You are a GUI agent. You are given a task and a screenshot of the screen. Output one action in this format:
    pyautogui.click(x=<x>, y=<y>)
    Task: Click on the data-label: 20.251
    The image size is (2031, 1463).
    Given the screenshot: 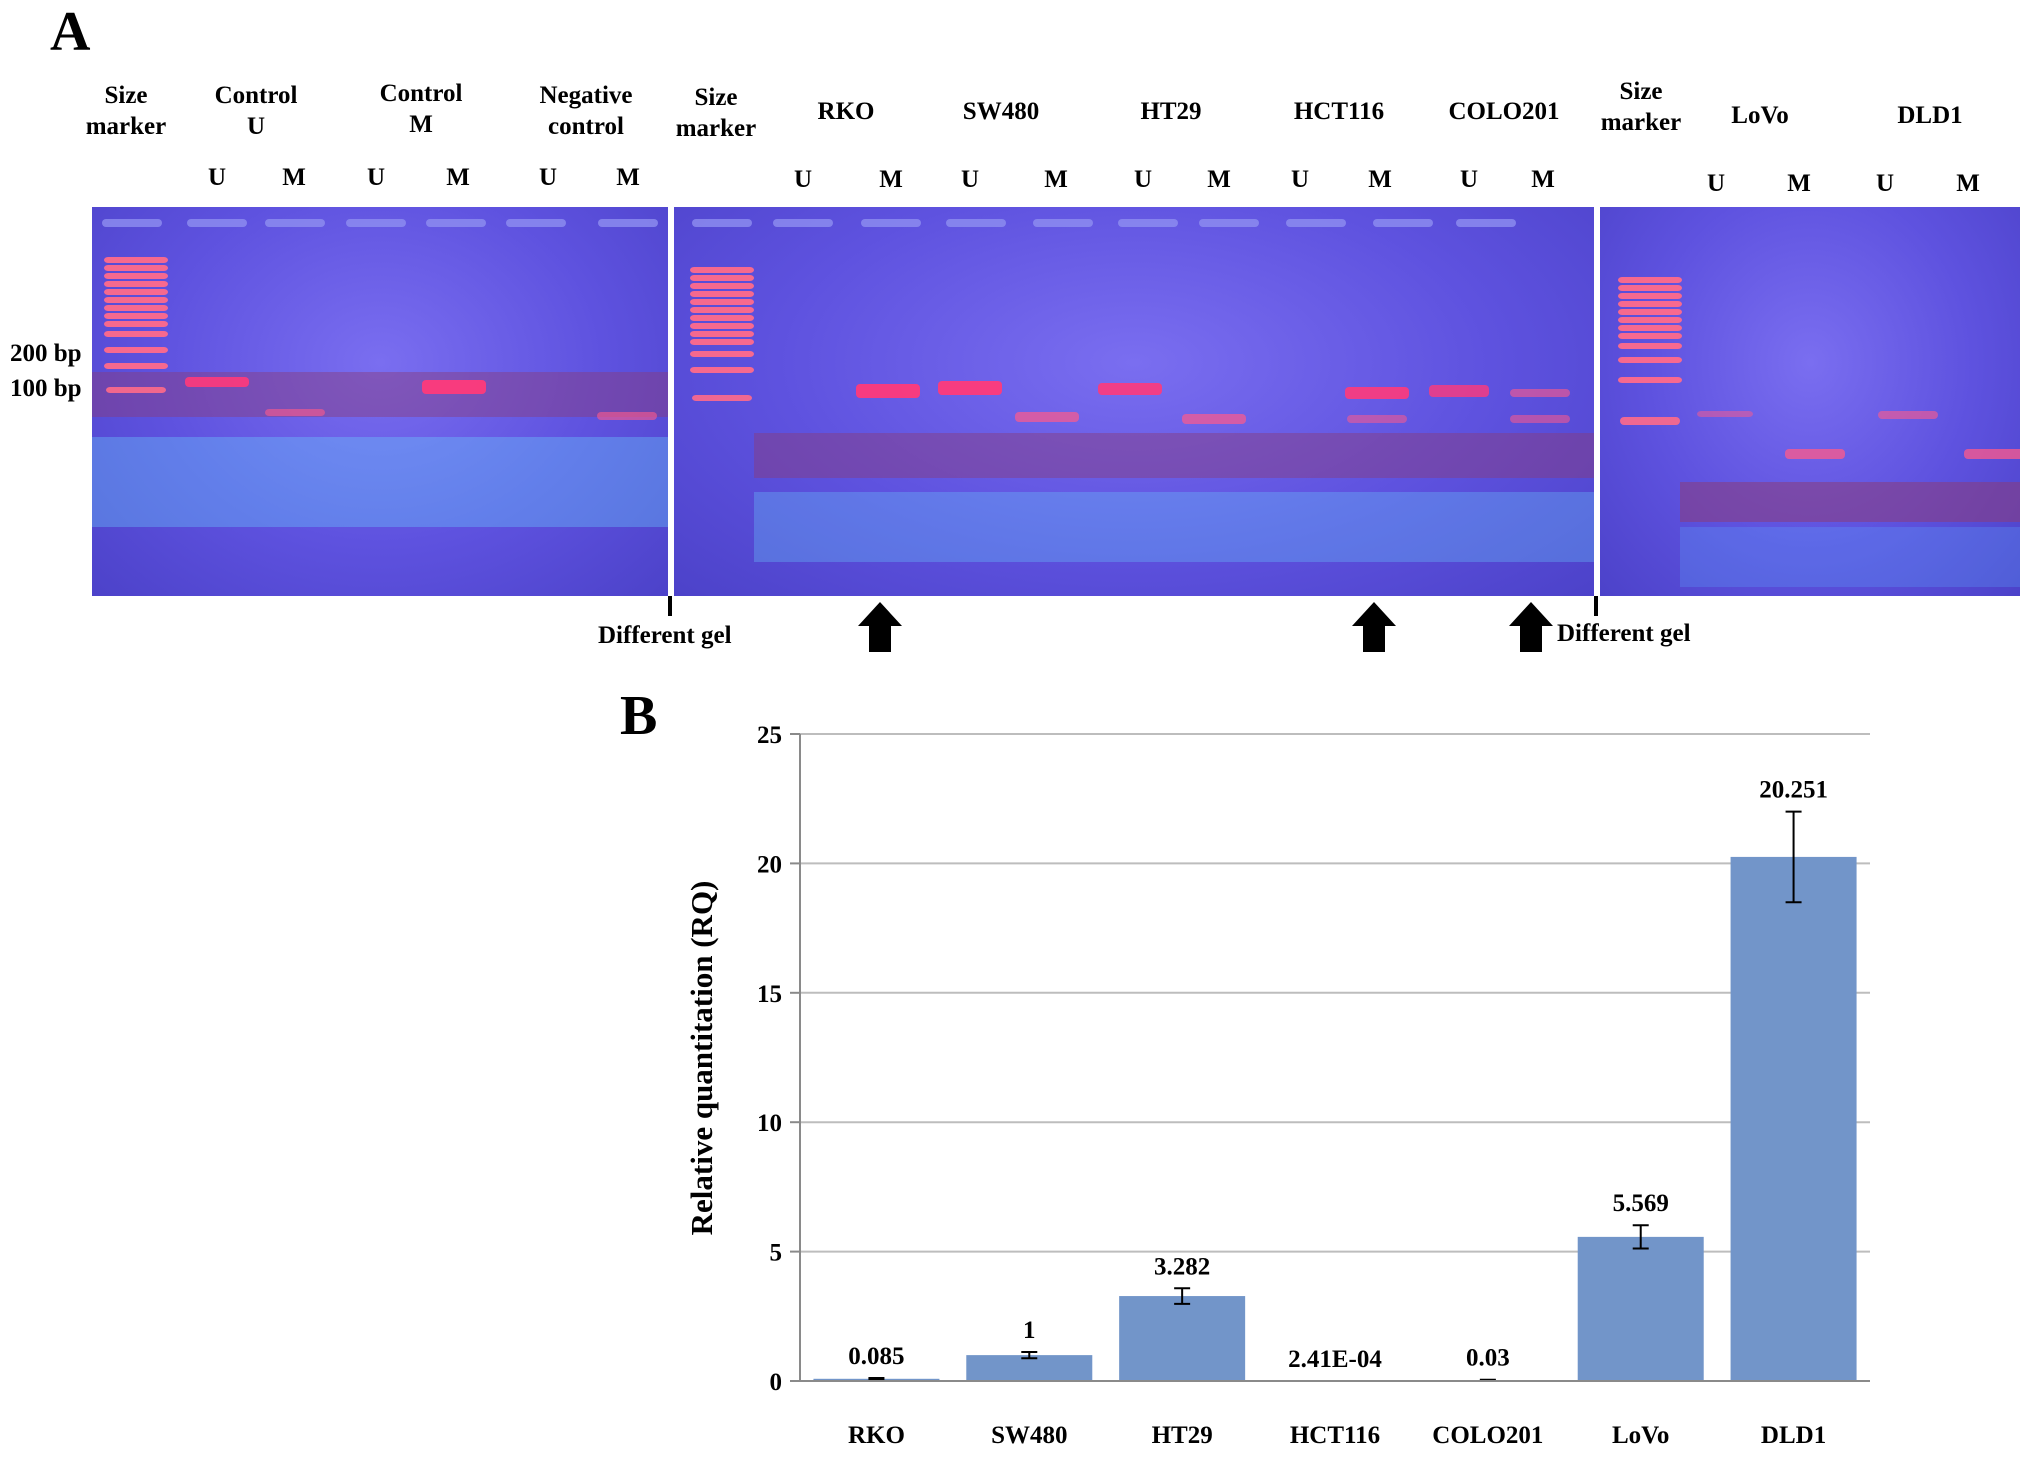 What is the action you would take?
    pyautogui.click(x=1793, y=790)
    